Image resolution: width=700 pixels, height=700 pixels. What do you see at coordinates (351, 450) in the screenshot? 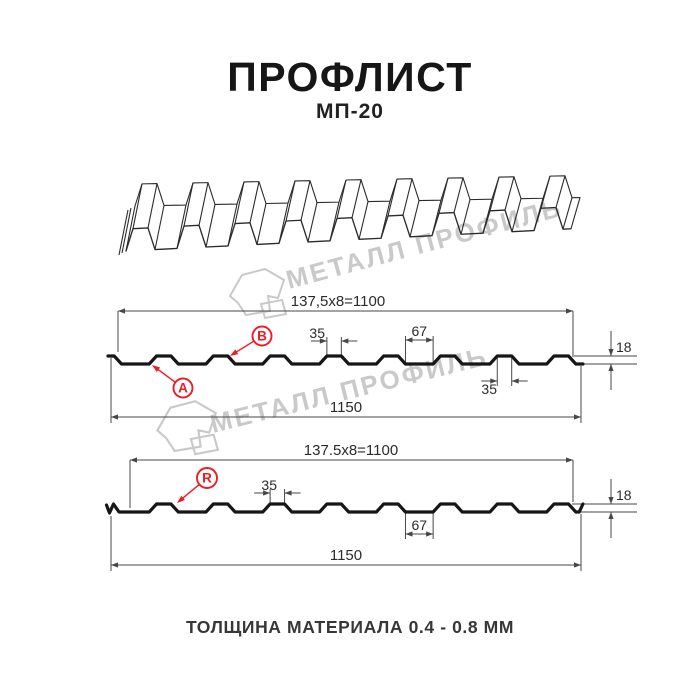
I see `svg-text: 137.5x8=1100` at bounding box center [351, 450].